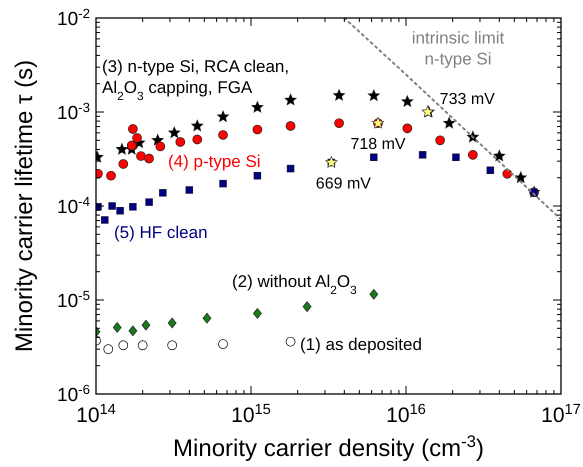 This screenshot has height=467, width=583. Describe the element at coordinates (458, 48) in the screenshot. I see `annotation: intrinsic limit n-type Si` at that location.